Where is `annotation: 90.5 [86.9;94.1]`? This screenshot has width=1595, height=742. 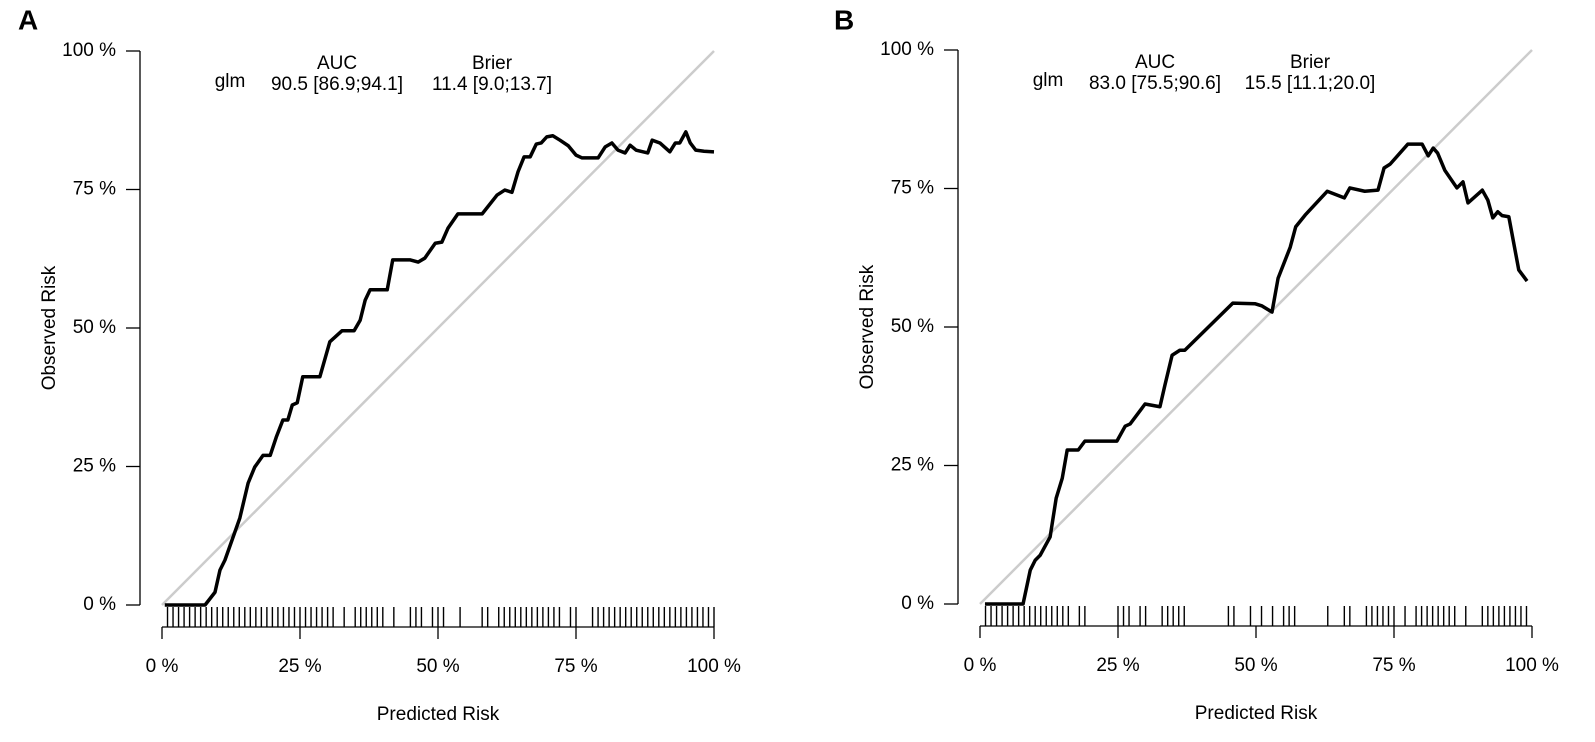 annotation: 90.5 [86.9;94.1] is located at coordinates (337, 84).